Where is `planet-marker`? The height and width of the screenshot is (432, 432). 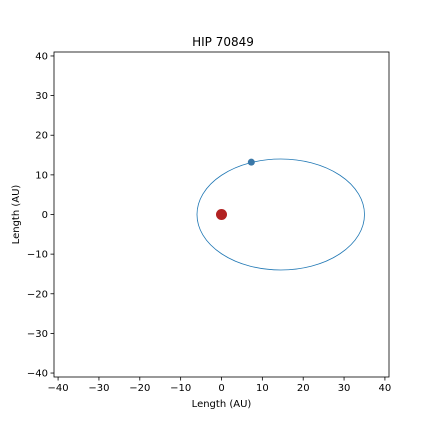
planet-marker is located at coordinates (251, 162).